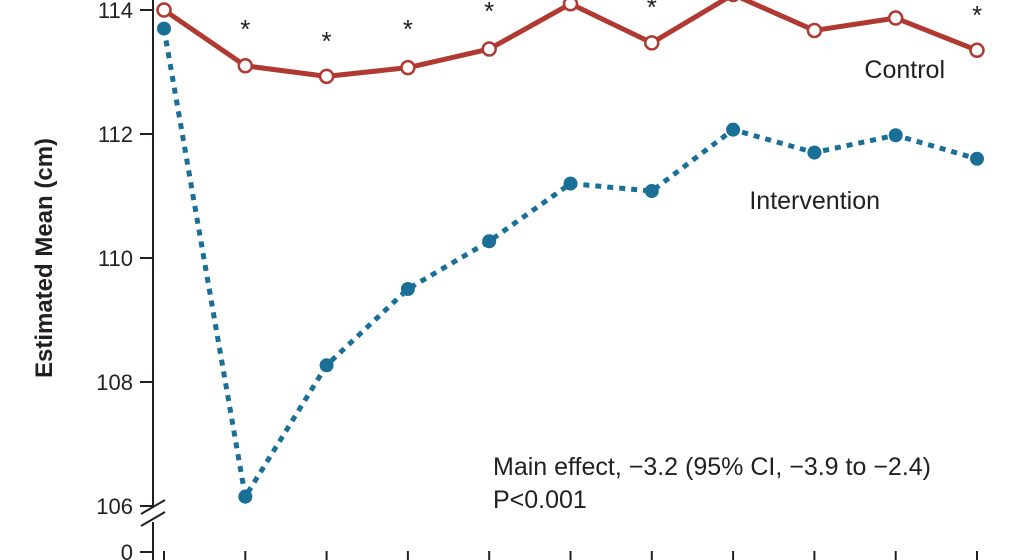 The image size is (1022, 560). Describe the element at coordinates (540, 500) in the screenshot. I see `annotation-p-value: P<0.001` at that location.